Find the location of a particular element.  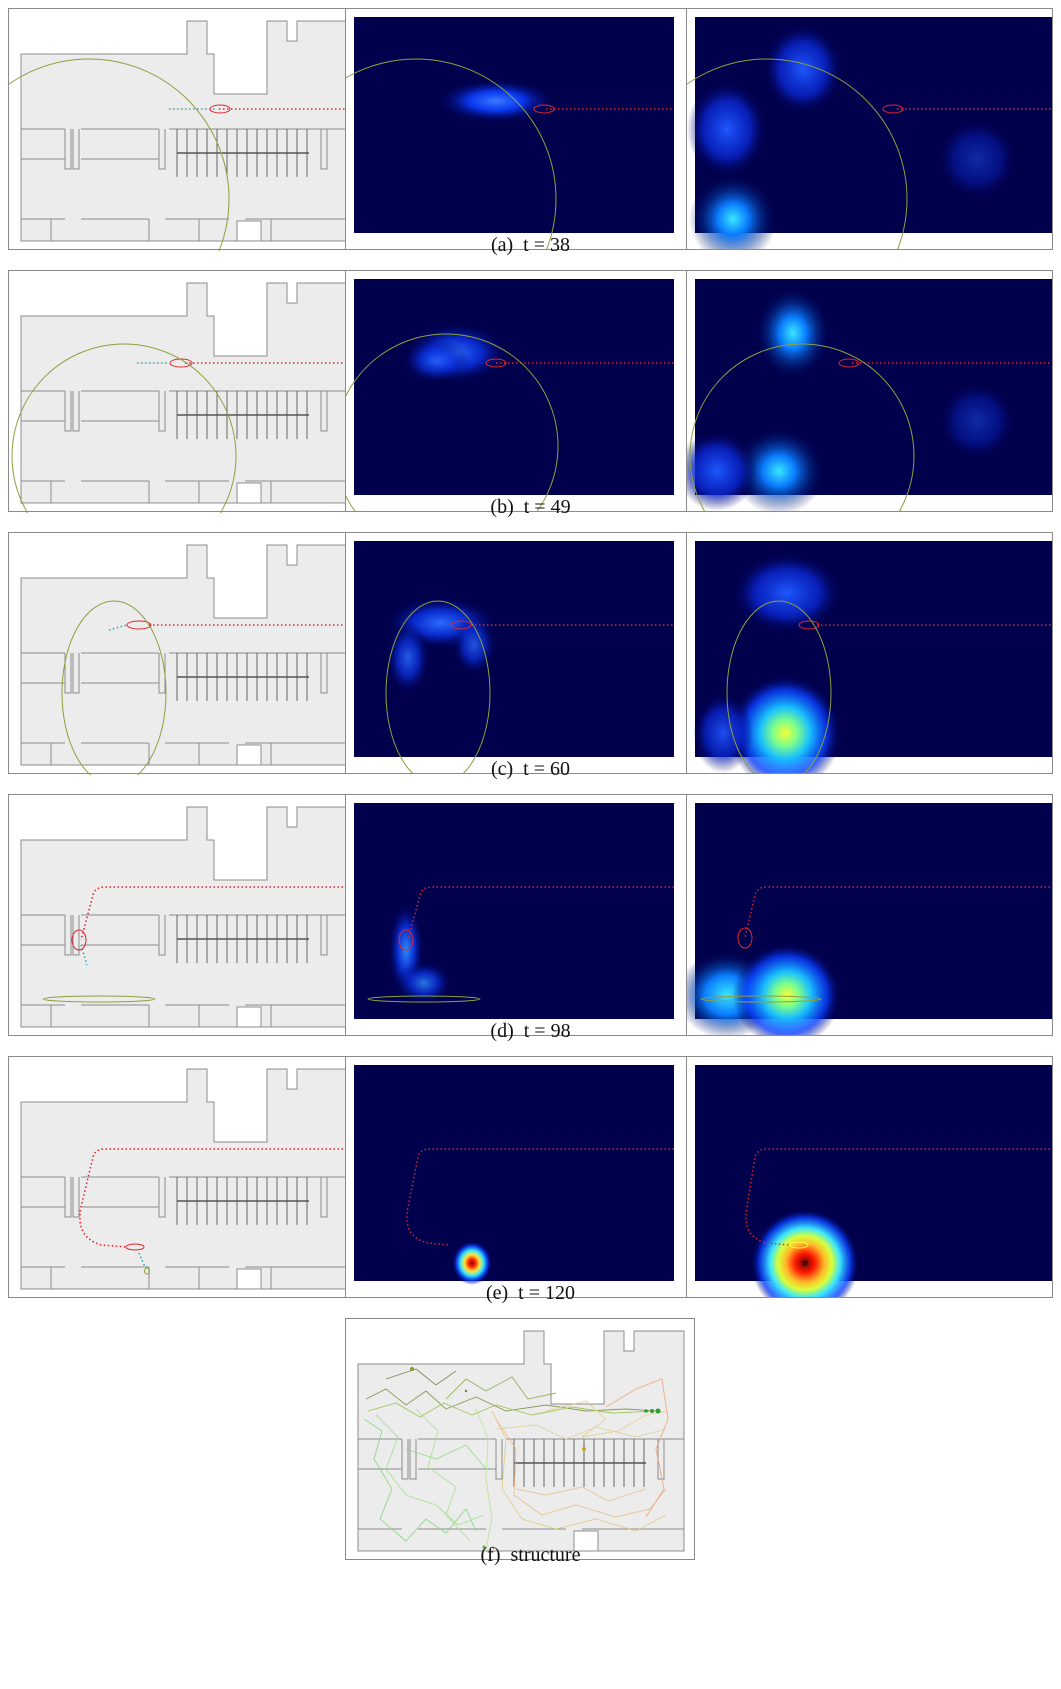

map-panel-e is located at coordinates (183, 1177).